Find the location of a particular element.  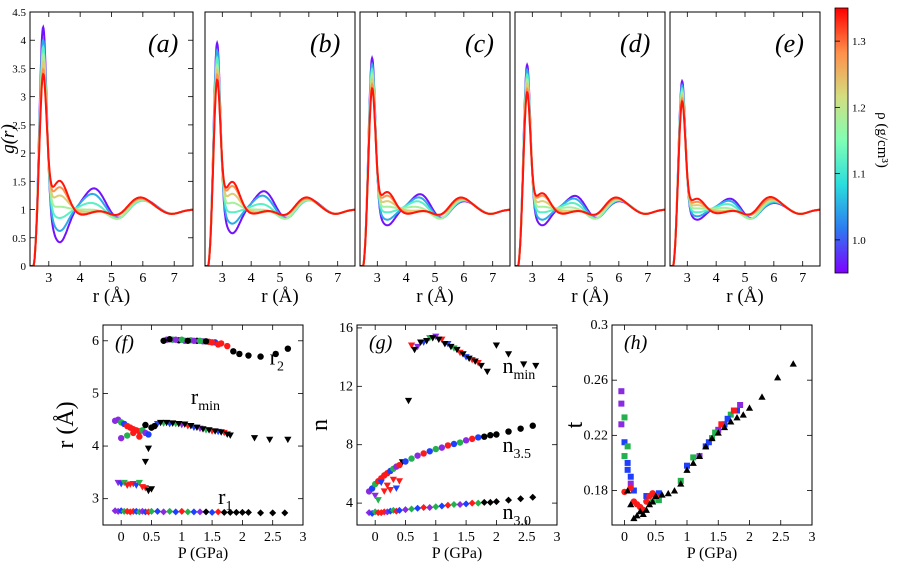

panel-label: (a) is located at coordinates (163, 43).